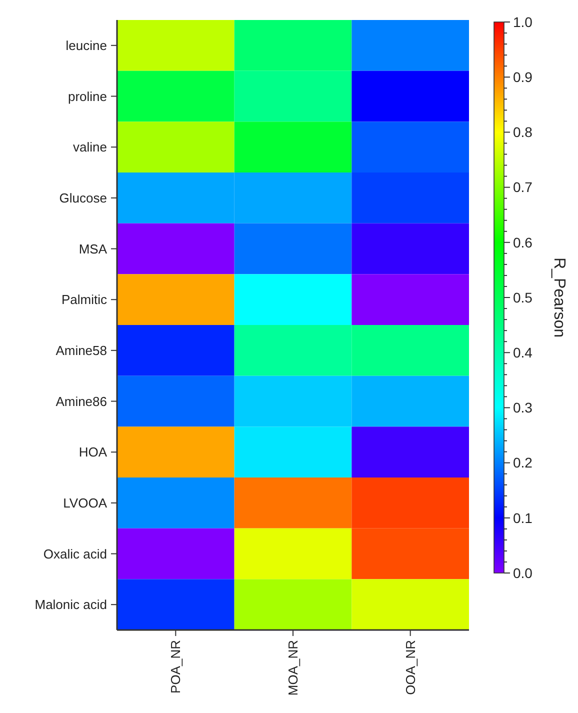  Describe the element at coordinates (93, 248) in the screenshot. I see `y-tick-label: MSA` at that location.